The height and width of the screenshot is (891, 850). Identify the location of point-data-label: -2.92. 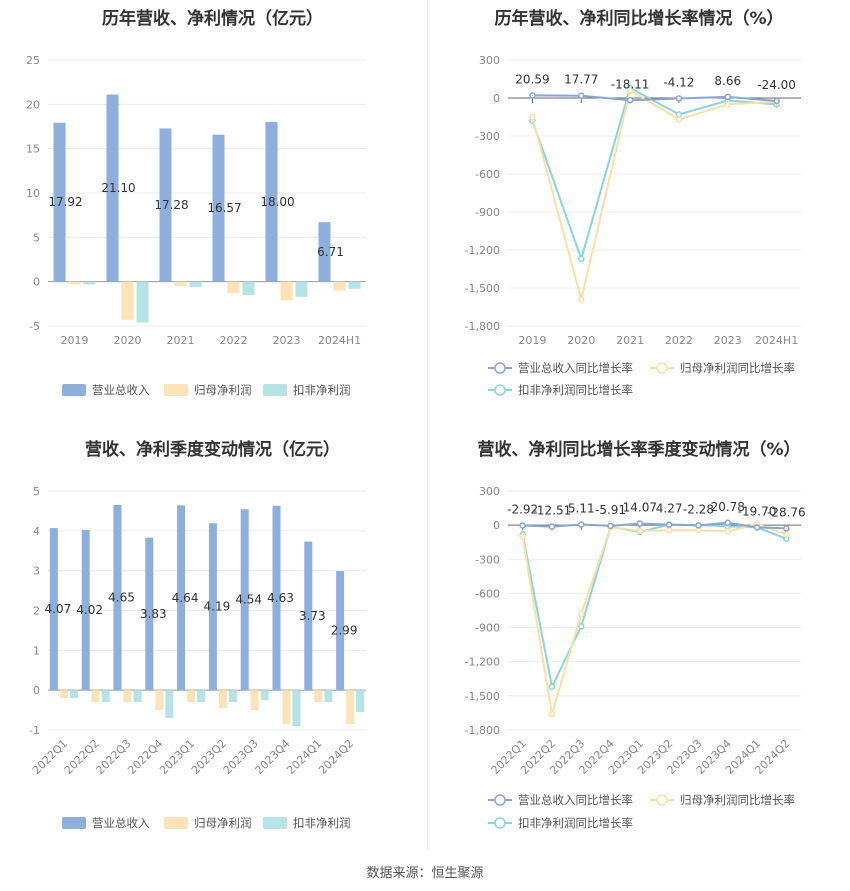
(522, 509).